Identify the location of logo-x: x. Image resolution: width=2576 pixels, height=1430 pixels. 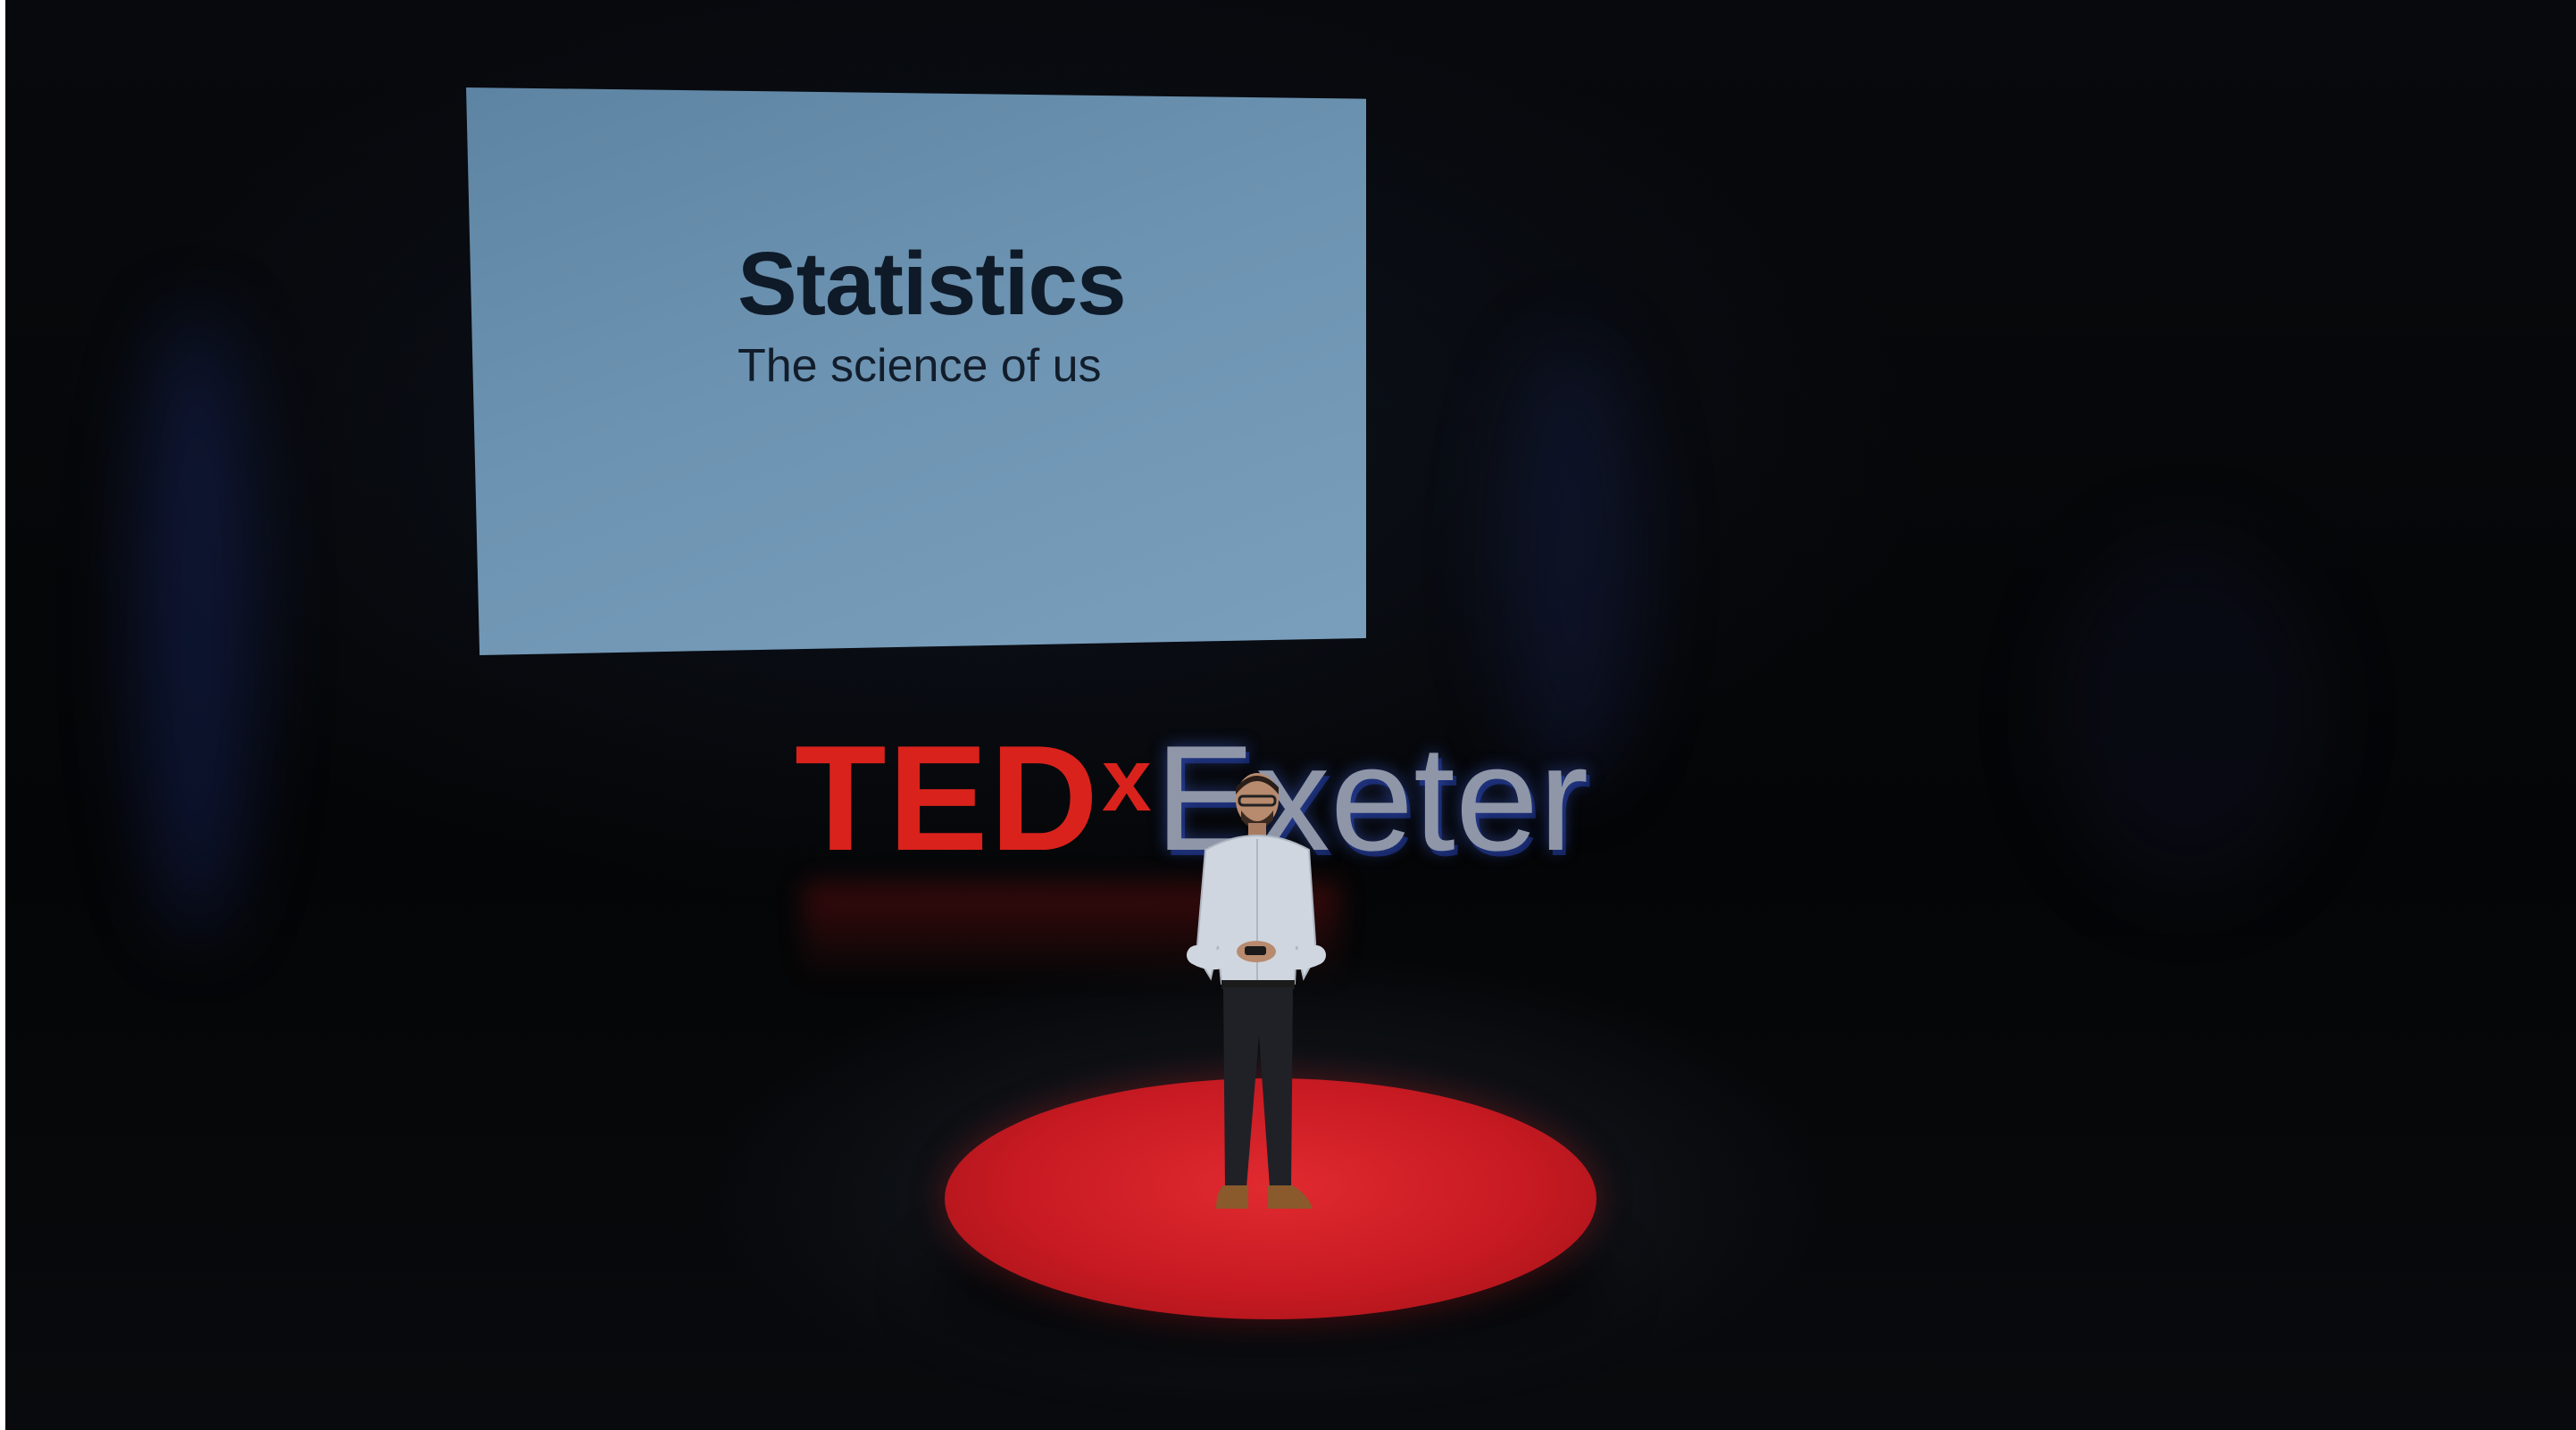
(1127, 780).